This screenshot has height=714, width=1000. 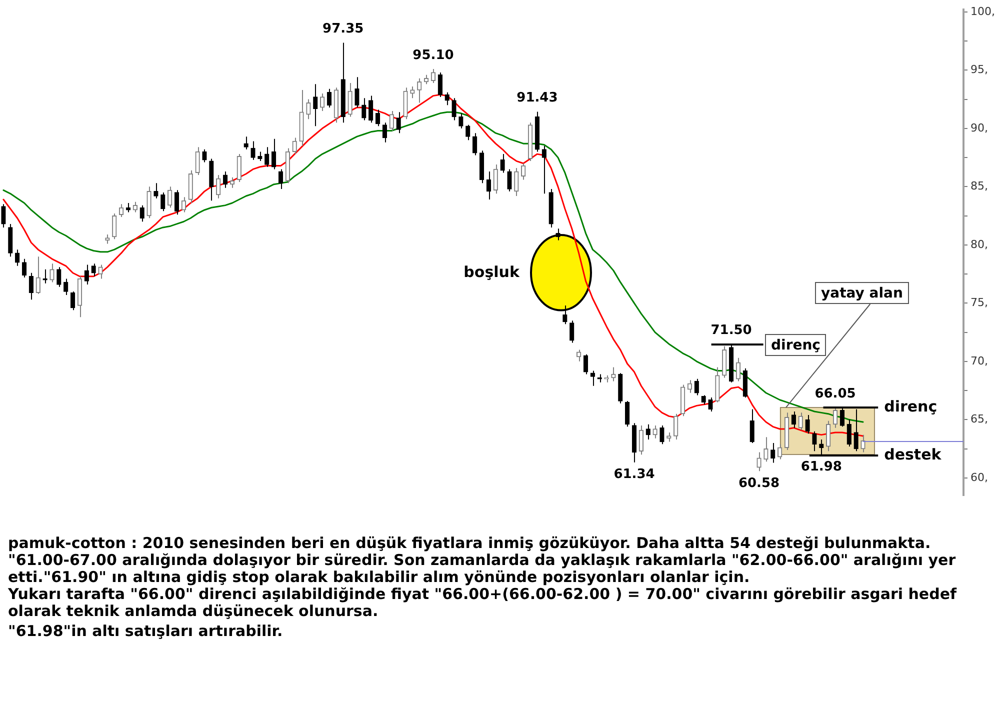 What do you see at coordinates (343, 29) in the screenshot?
I see `annotation: 97.35` at bounding box center [343, 29].